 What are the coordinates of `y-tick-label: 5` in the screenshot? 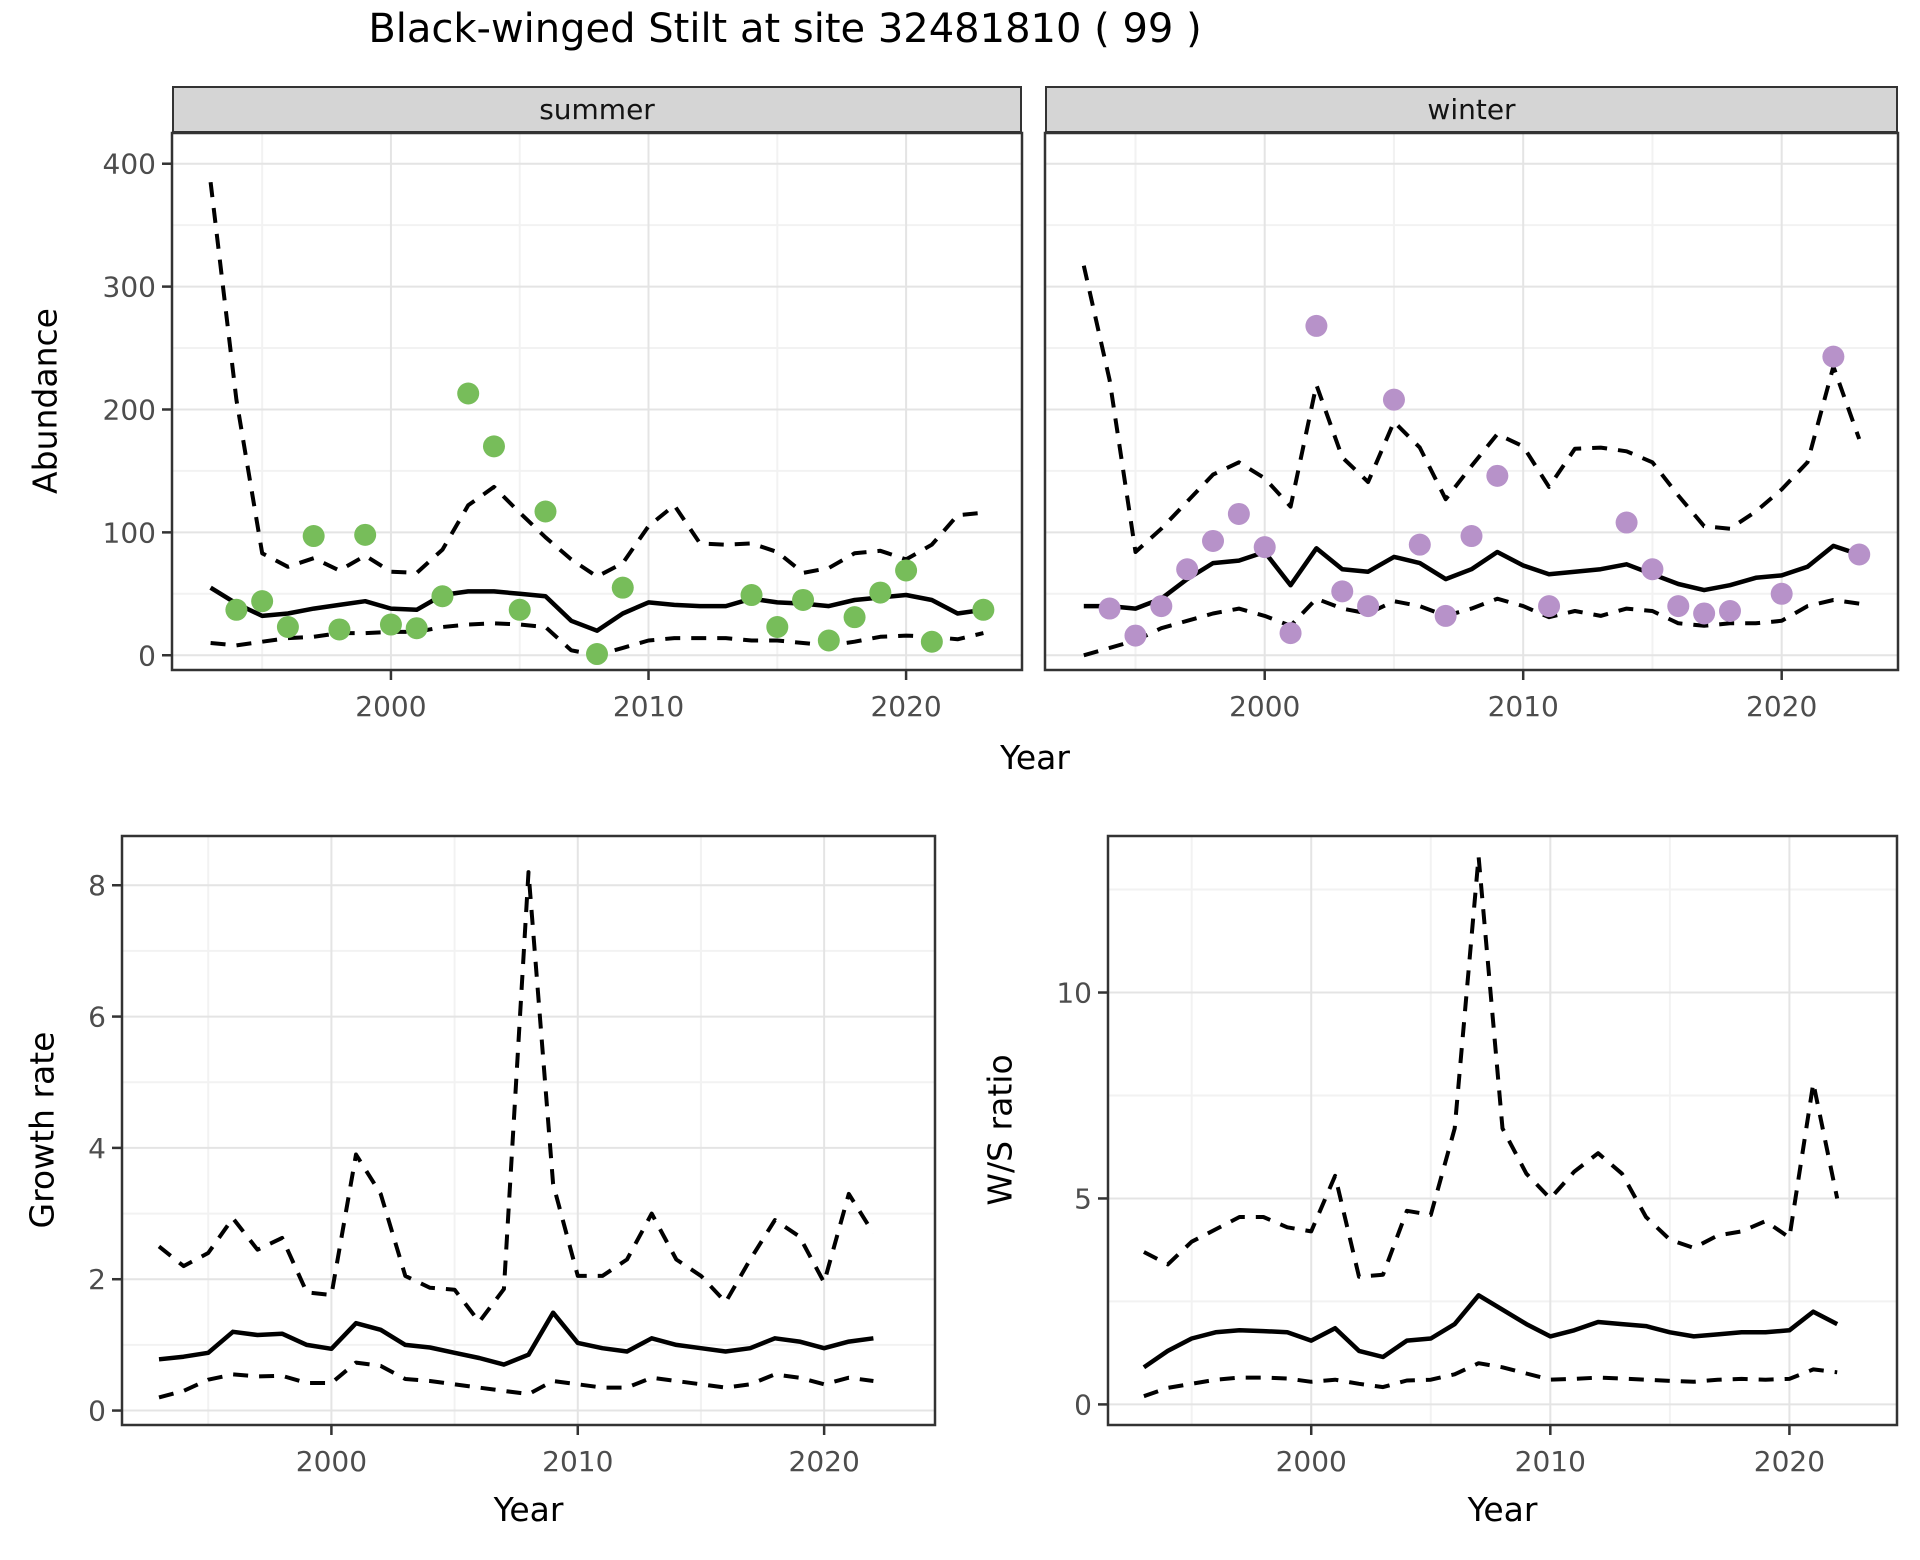 It's located at (1083, 1198).